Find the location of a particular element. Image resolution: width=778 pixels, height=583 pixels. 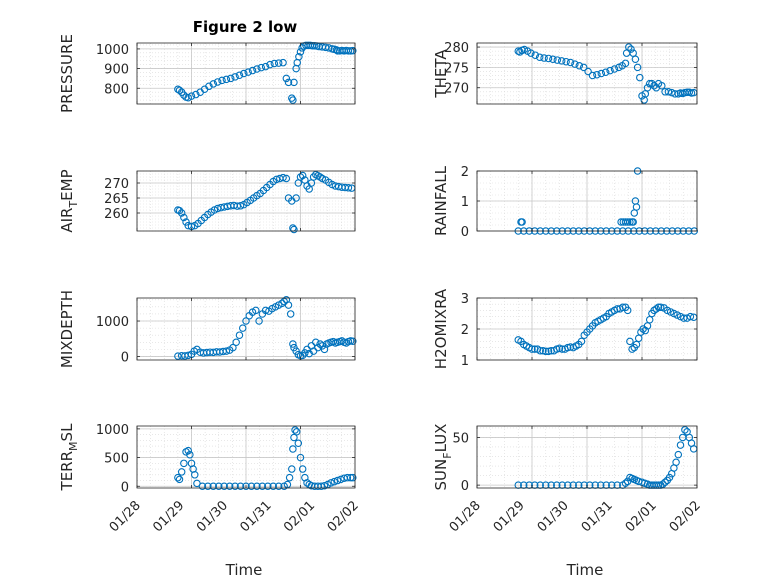

y-tick-label: 275 is located at coordinates (456, 68).